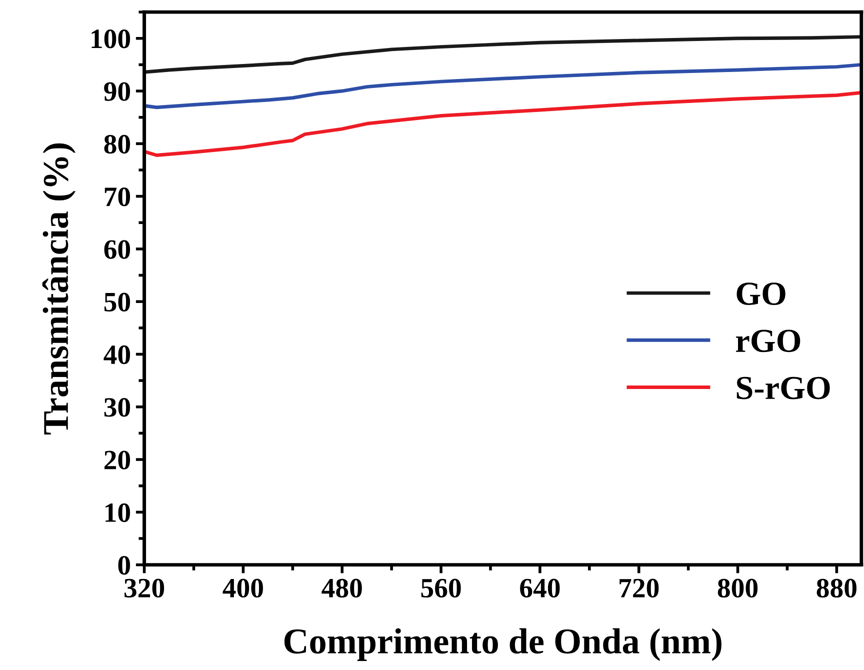  What do you see at coordinates (242, 588) in the screenshot?
I see `x-tick-label: 400` at bounding box center [242, 588].